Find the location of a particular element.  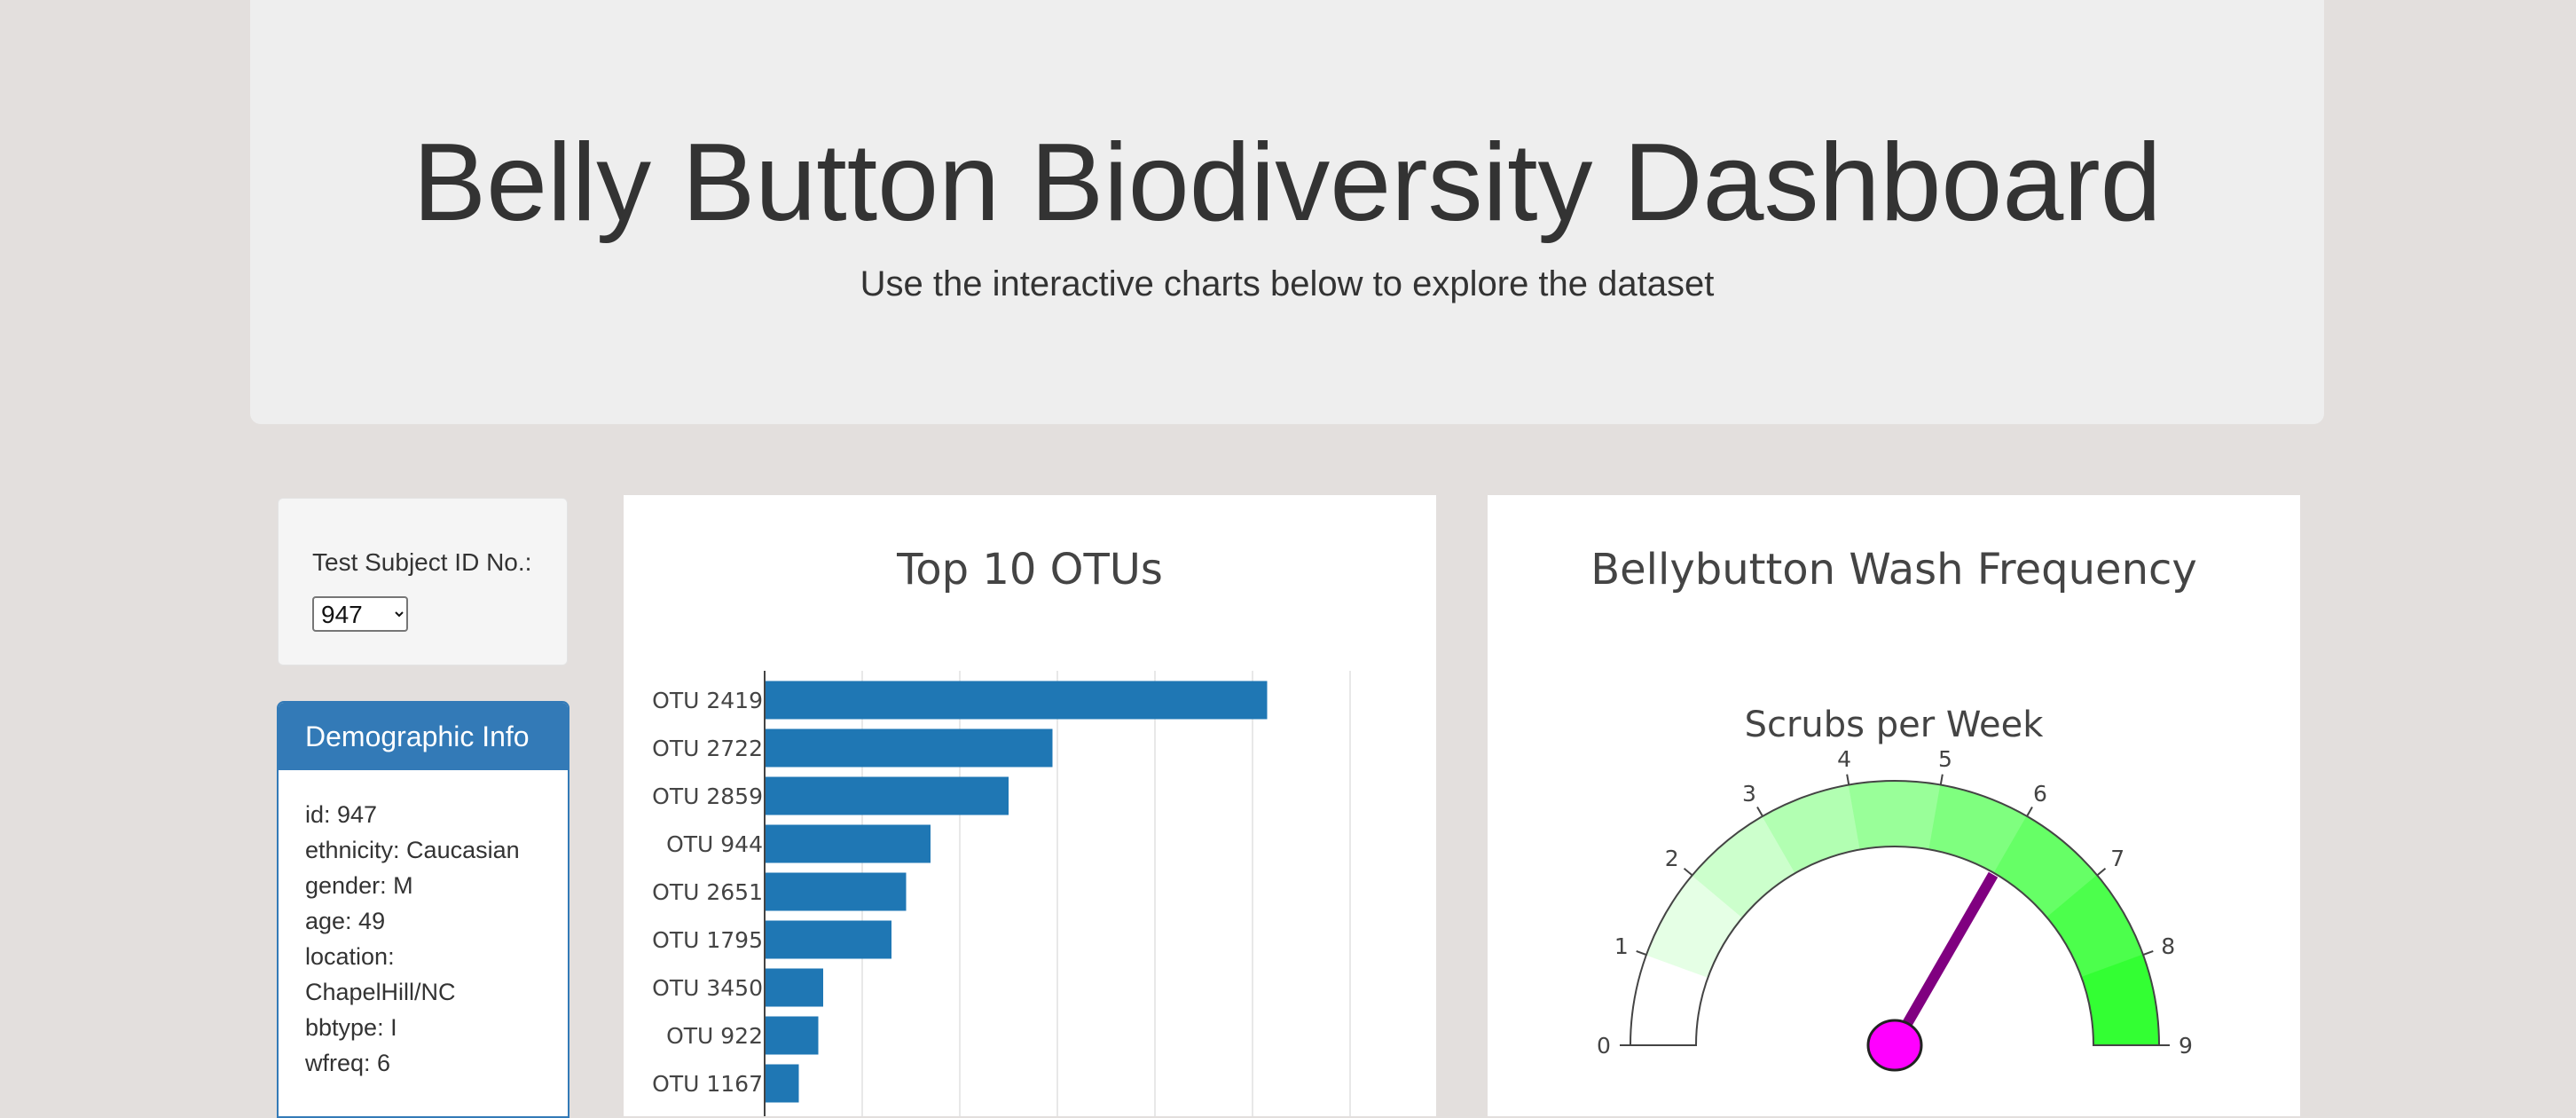

y-tick-label: OTU 2419 is located at coordinates (707, 700).